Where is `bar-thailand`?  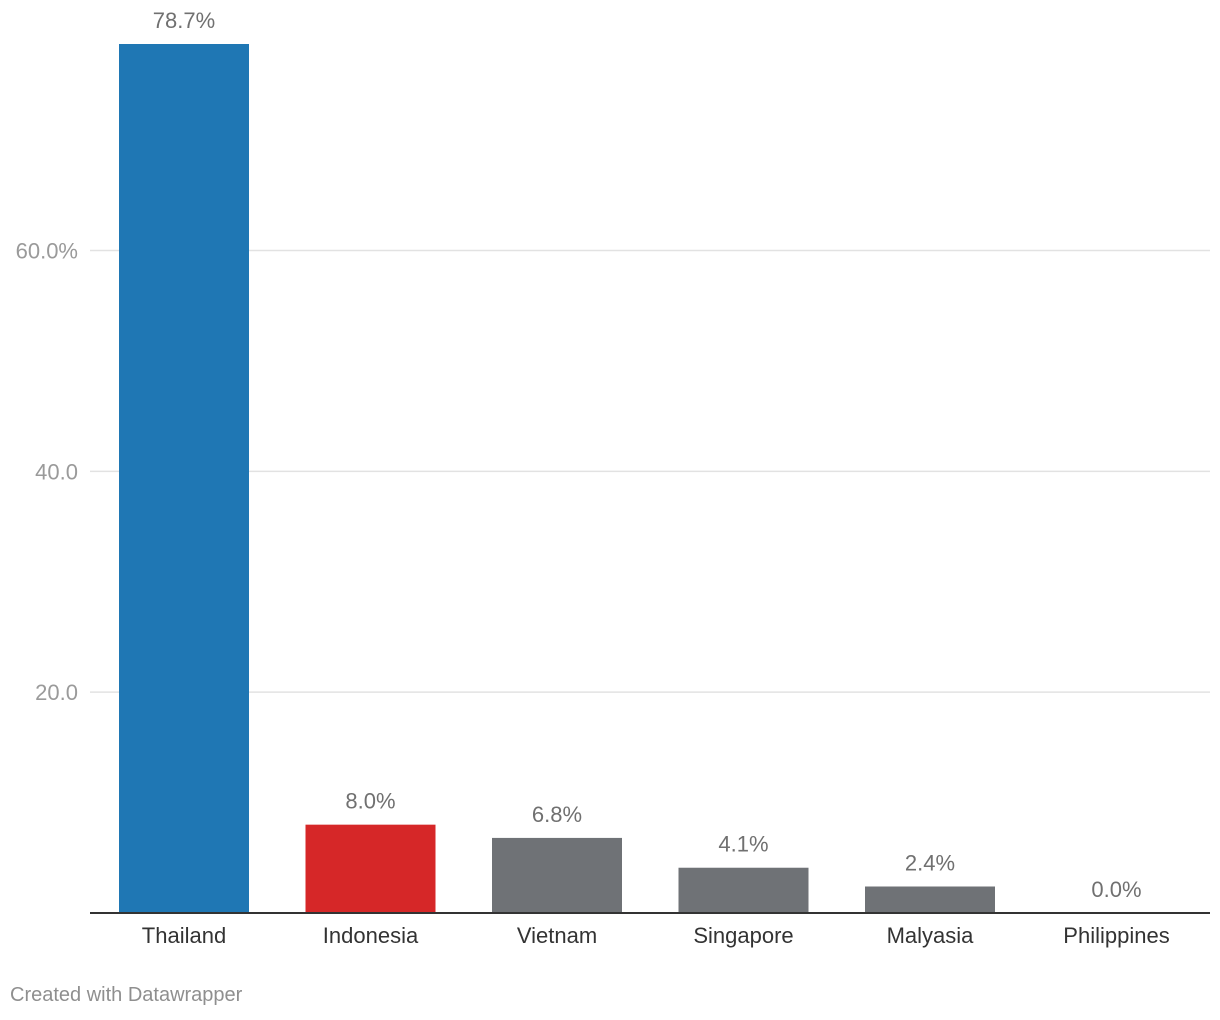
bar-thailand is located at coordinates (184, 478).